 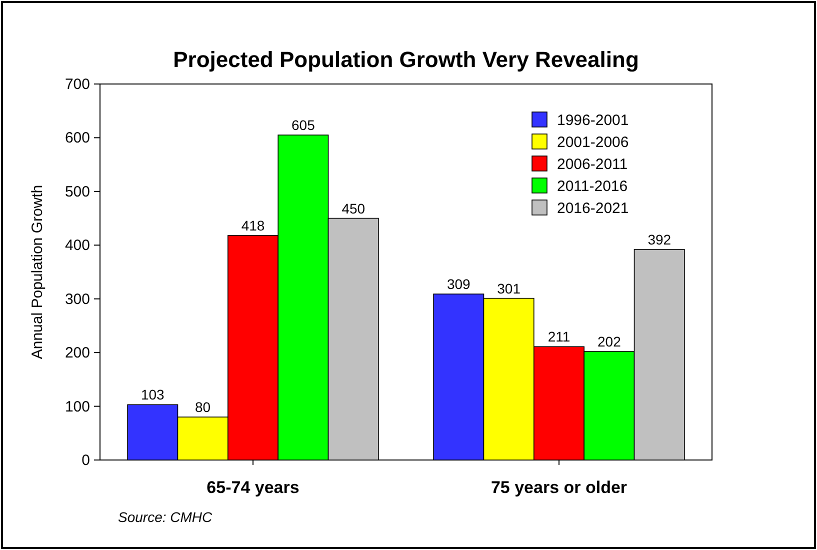 What do you see at coordinates (86, 460) in the screenshot?
I see `y-tick-label: 0` at bounding box center [86, 460].